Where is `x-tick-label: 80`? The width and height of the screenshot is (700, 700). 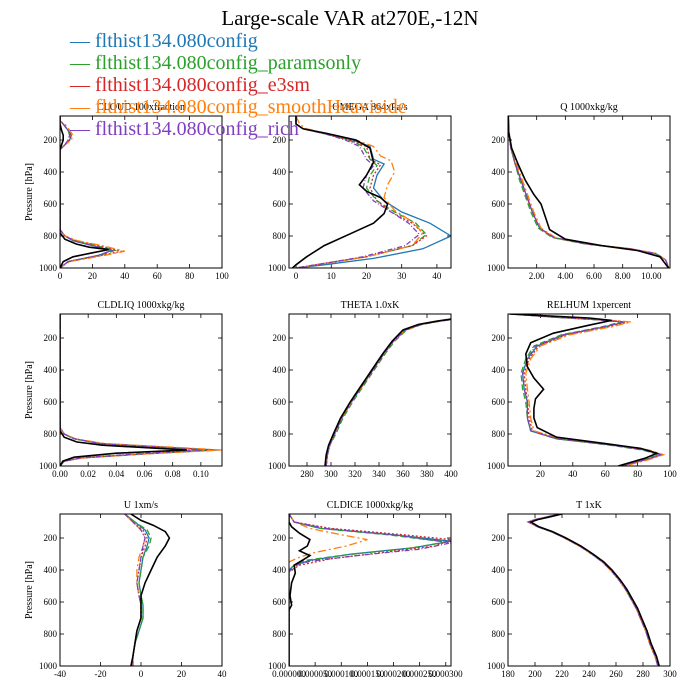 x-tick-label: 80 is located at coordinates (638, 474).